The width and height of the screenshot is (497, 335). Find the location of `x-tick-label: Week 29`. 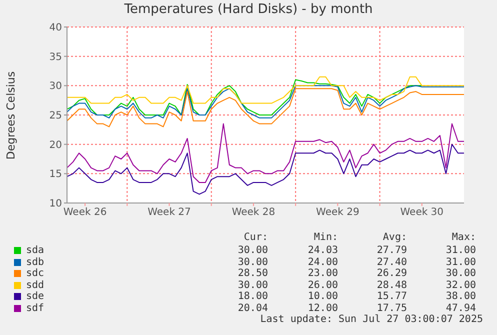

x-tick-label: Week 29 is located at coordinates (338, 212).